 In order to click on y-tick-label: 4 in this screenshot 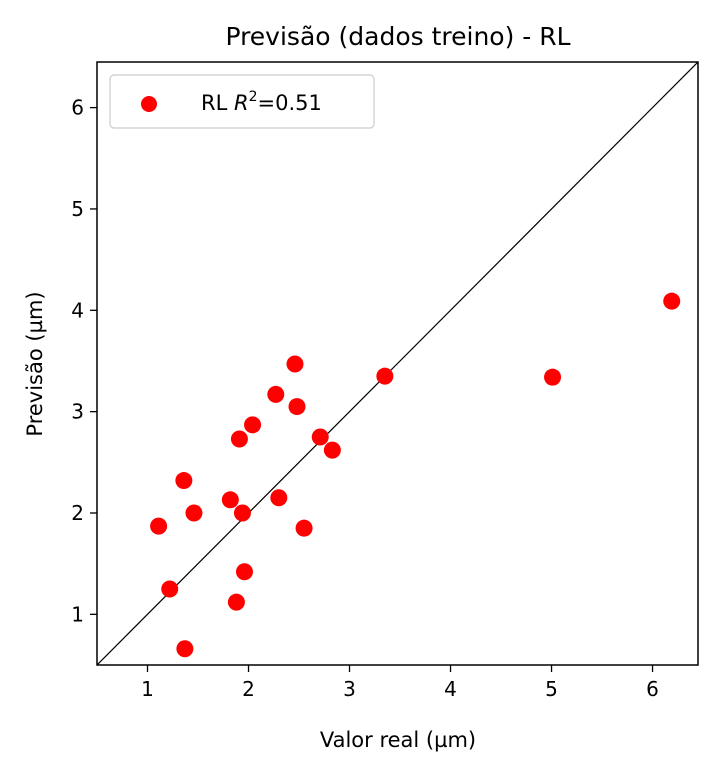, I will do `click(77, 310)`.